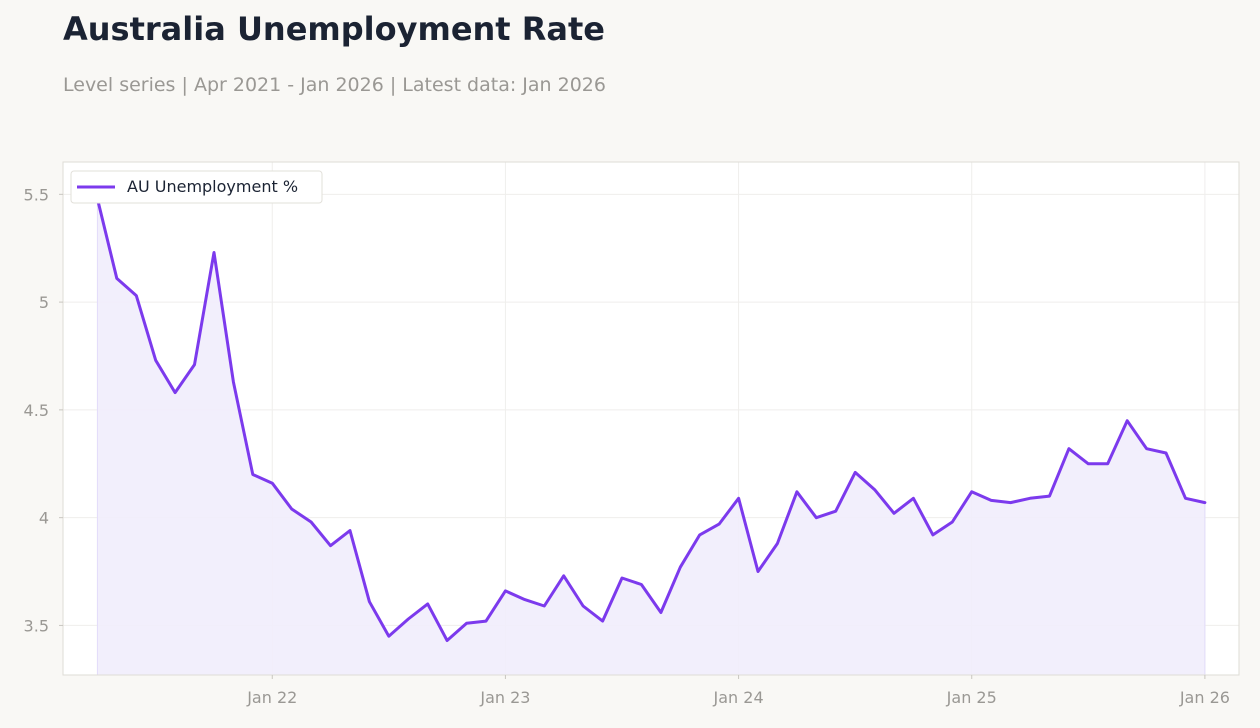  Describe the element at coordinates (334, 29) in the screenshot. I see `chart-title: Australia Unemployment Rate` at that location.